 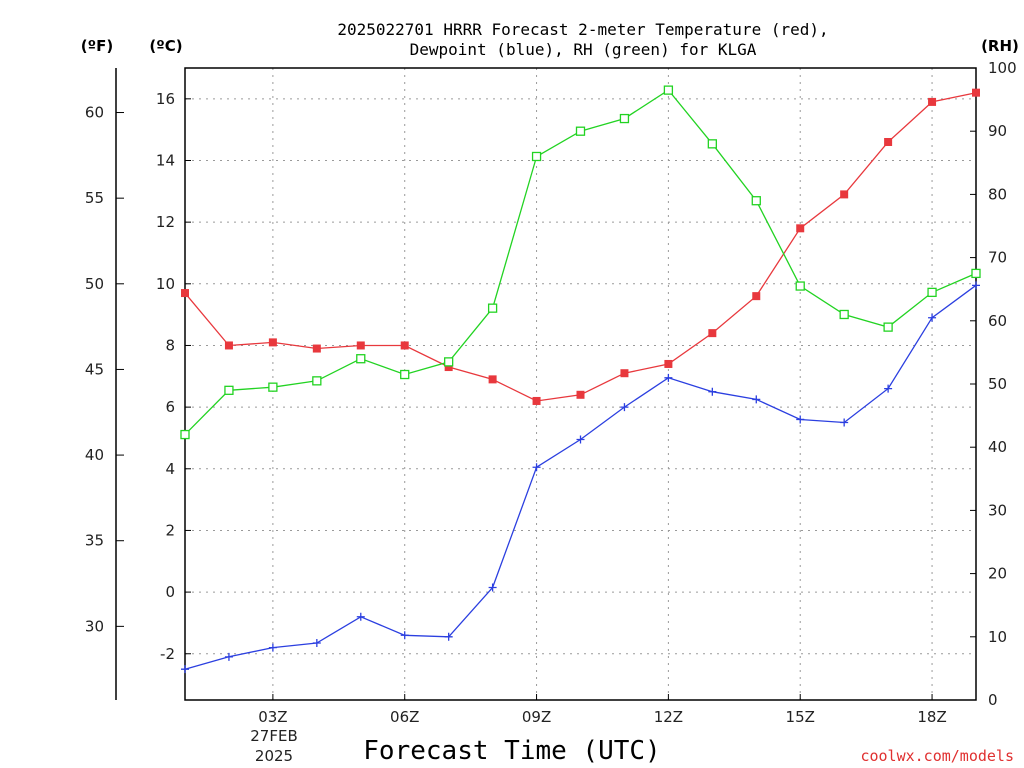 I want to click on rh-tick-label: 90, so click(x=997, y=131).